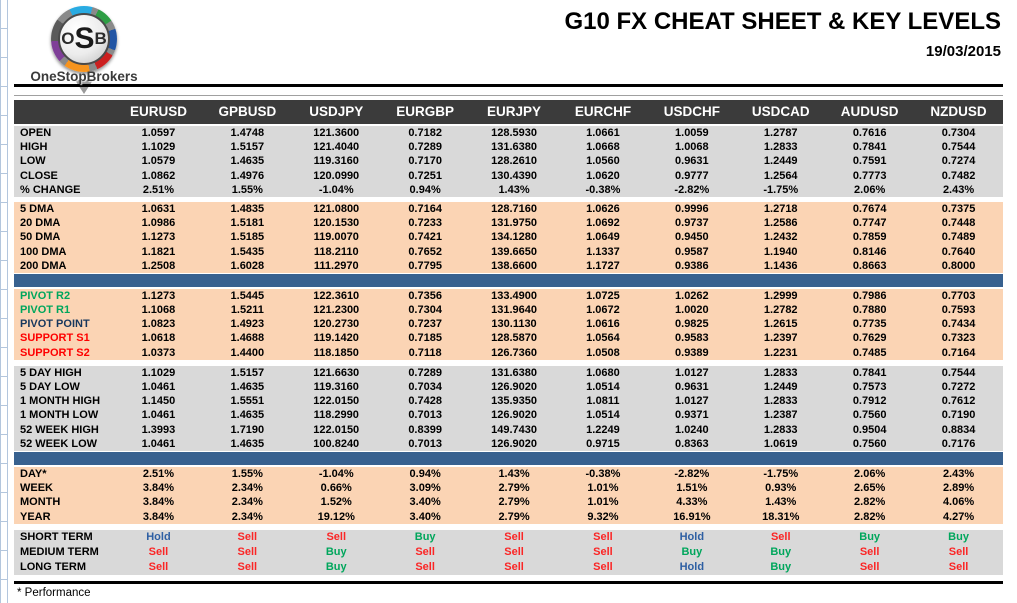  What do you see at coordinates (158, 147) in the screenshot?
I see `value-cell: 1.1029` at bounding box center [158, 147].